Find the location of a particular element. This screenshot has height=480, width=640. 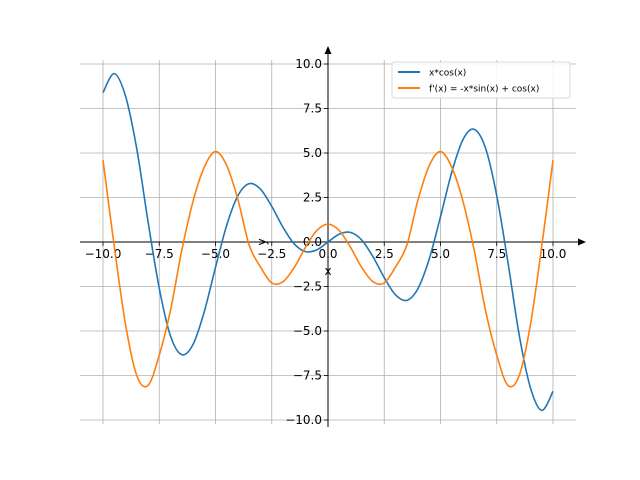

y-axis-label: y is located at coordinates (262, 241).